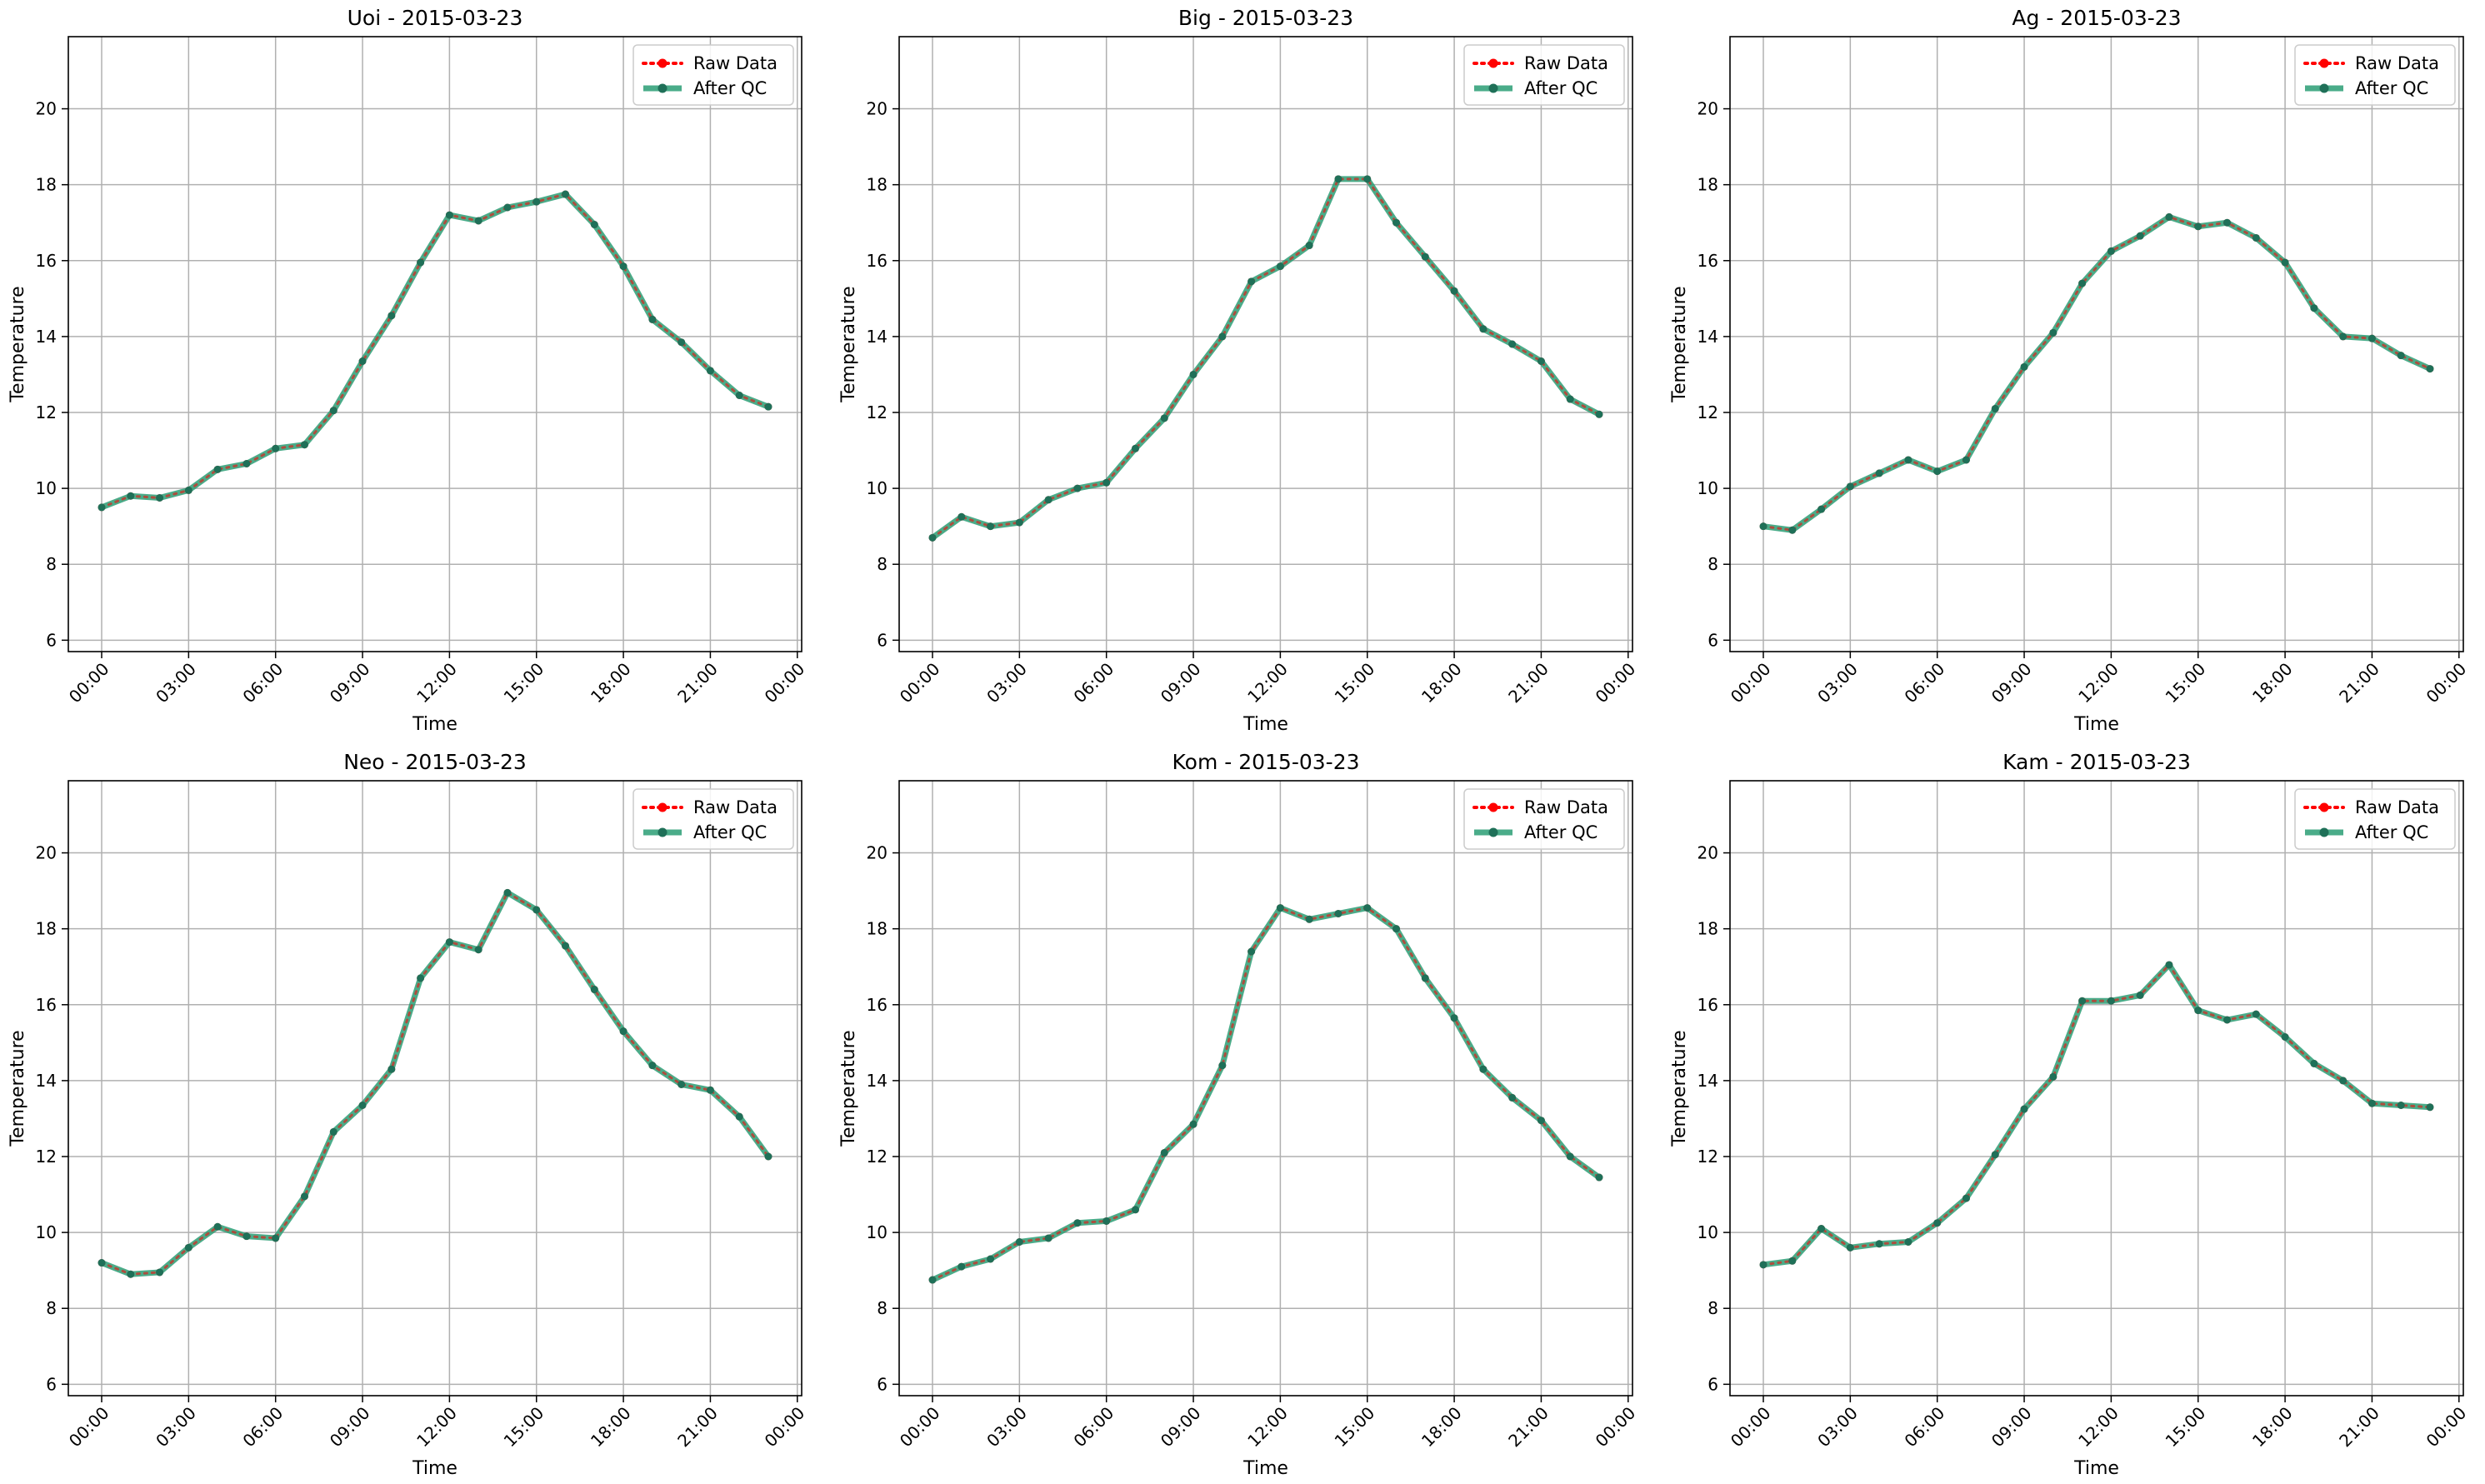 Image resolution: width=2485 pixels, height=1484 pixels. I want to click on chart-title: Neo - 2015-03-23, so click(435, 762).